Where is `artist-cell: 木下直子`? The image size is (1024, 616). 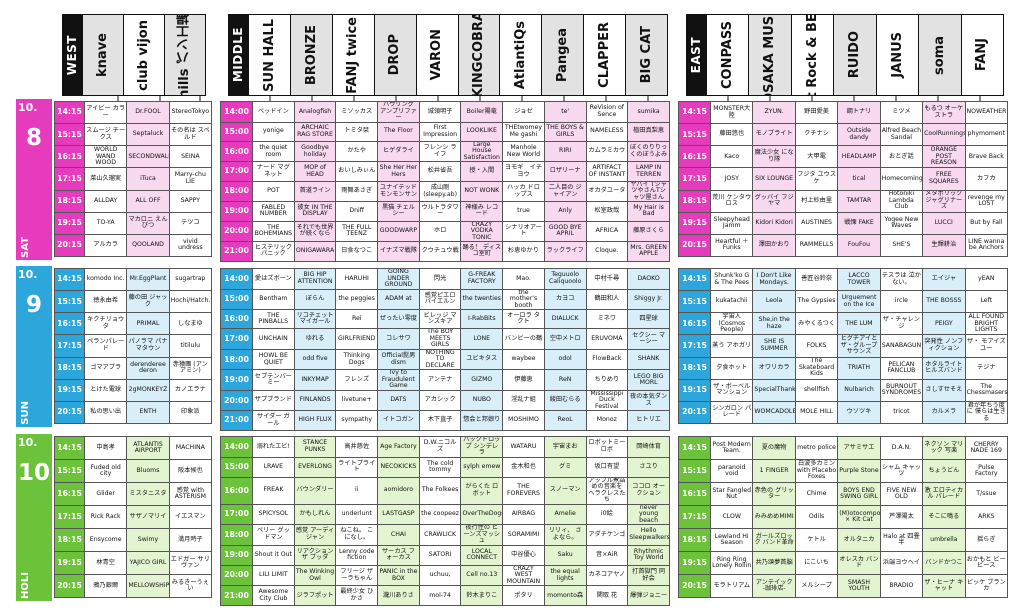
artist-cell: 木下直子 is located at coordinates (440, 420).